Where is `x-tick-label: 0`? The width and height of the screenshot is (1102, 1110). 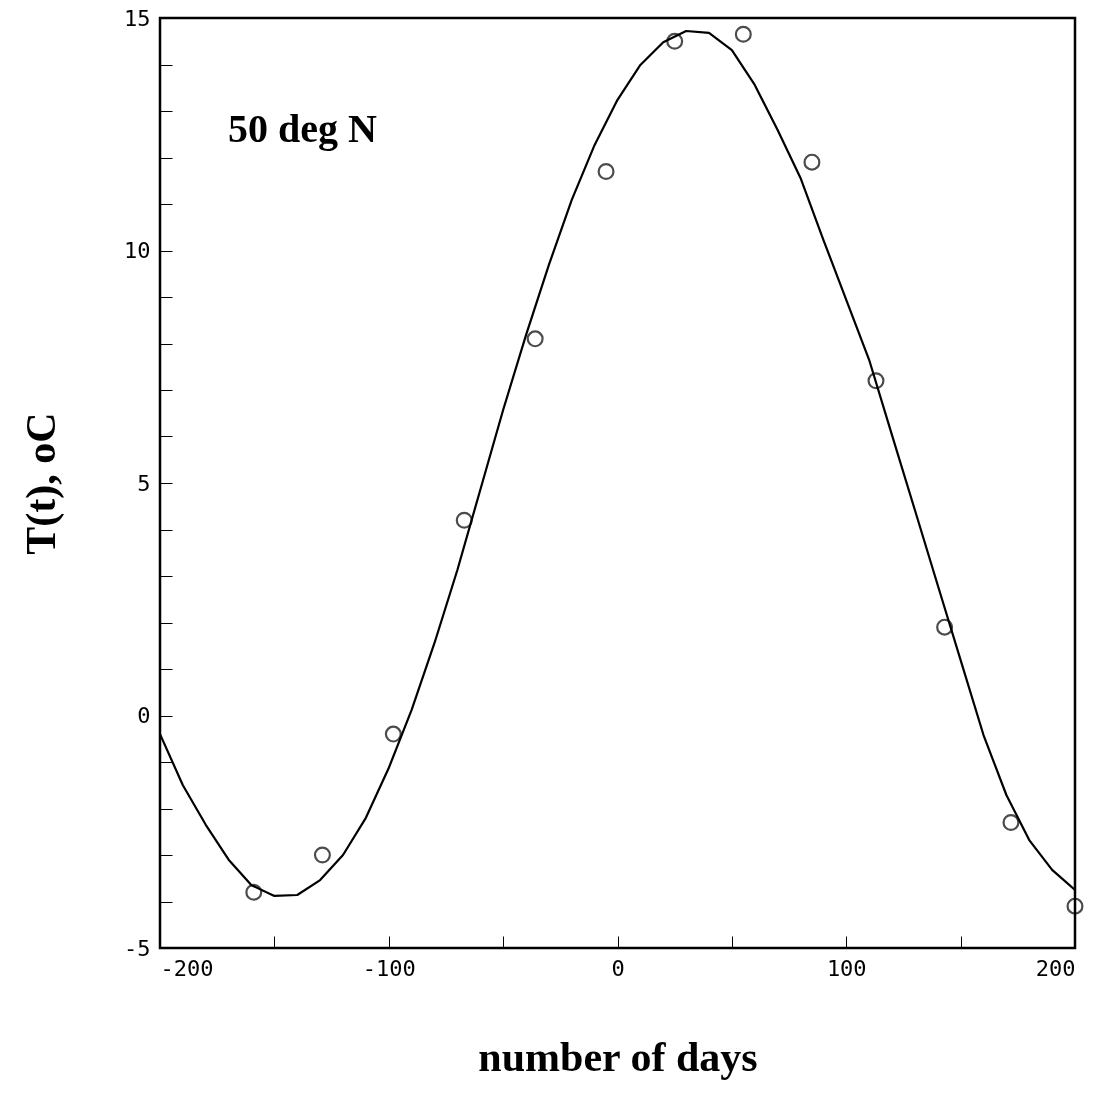 x-tick-label: 0 is located at coordinates (618, 968).